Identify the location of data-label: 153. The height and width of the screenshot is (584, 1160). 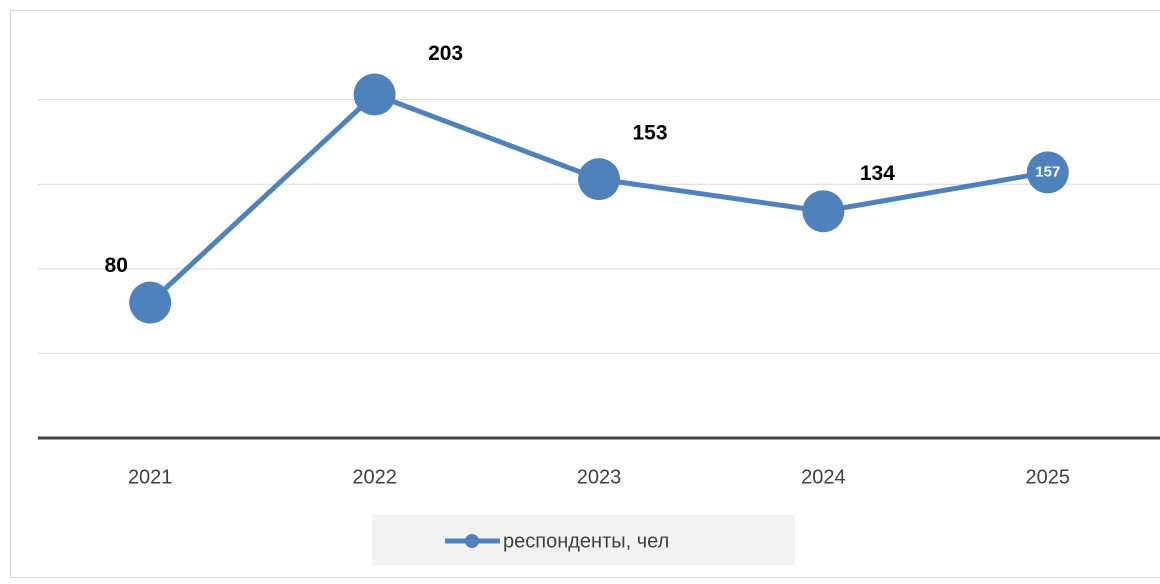
(649, 133).